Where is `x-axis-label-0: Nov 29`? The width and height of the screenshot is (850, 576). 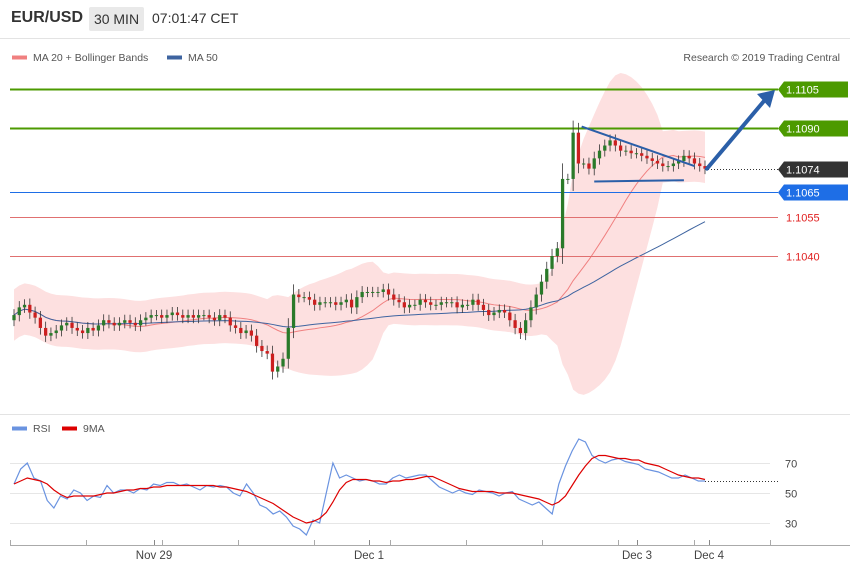
x-axis-label-0: Nov 29 is located at coordinates (154, 556).